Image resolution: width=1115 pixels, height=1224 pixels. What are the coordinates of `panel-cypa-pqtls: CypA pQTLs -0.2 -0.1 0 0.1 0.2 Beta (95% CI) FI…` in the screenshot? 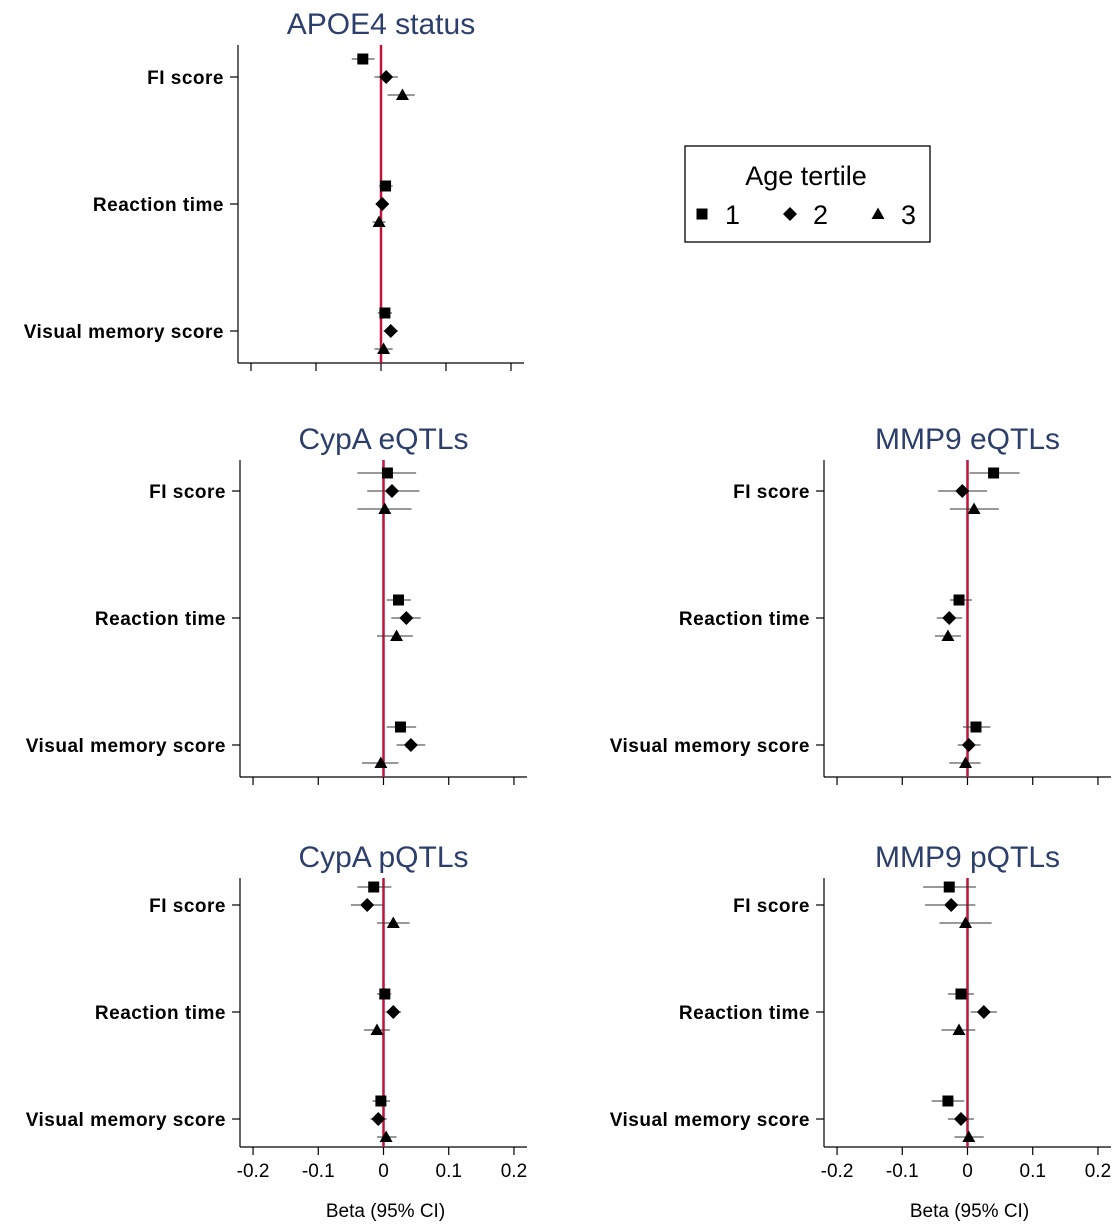 It's located at (276, 1031).